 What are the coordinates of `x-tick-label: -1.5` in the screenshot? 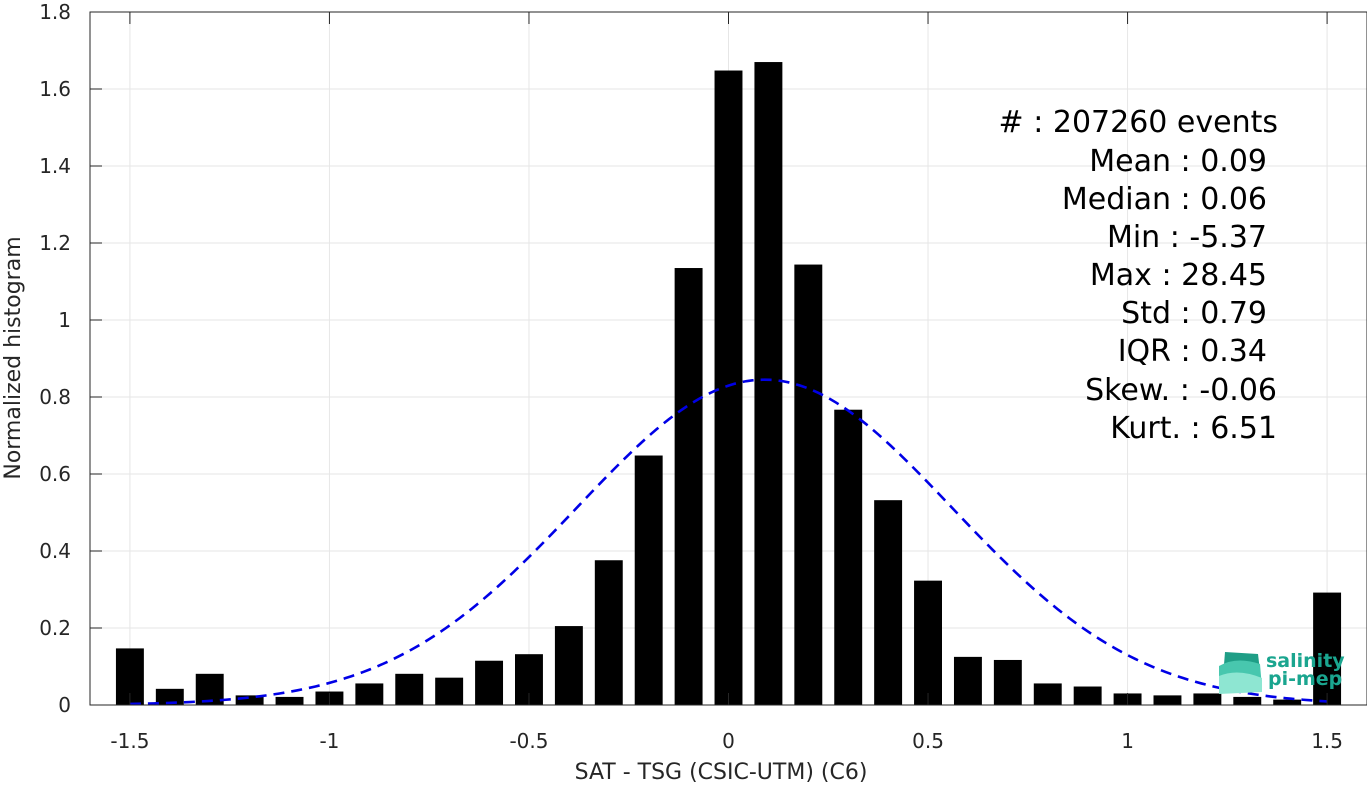 It's located at (129, 741).